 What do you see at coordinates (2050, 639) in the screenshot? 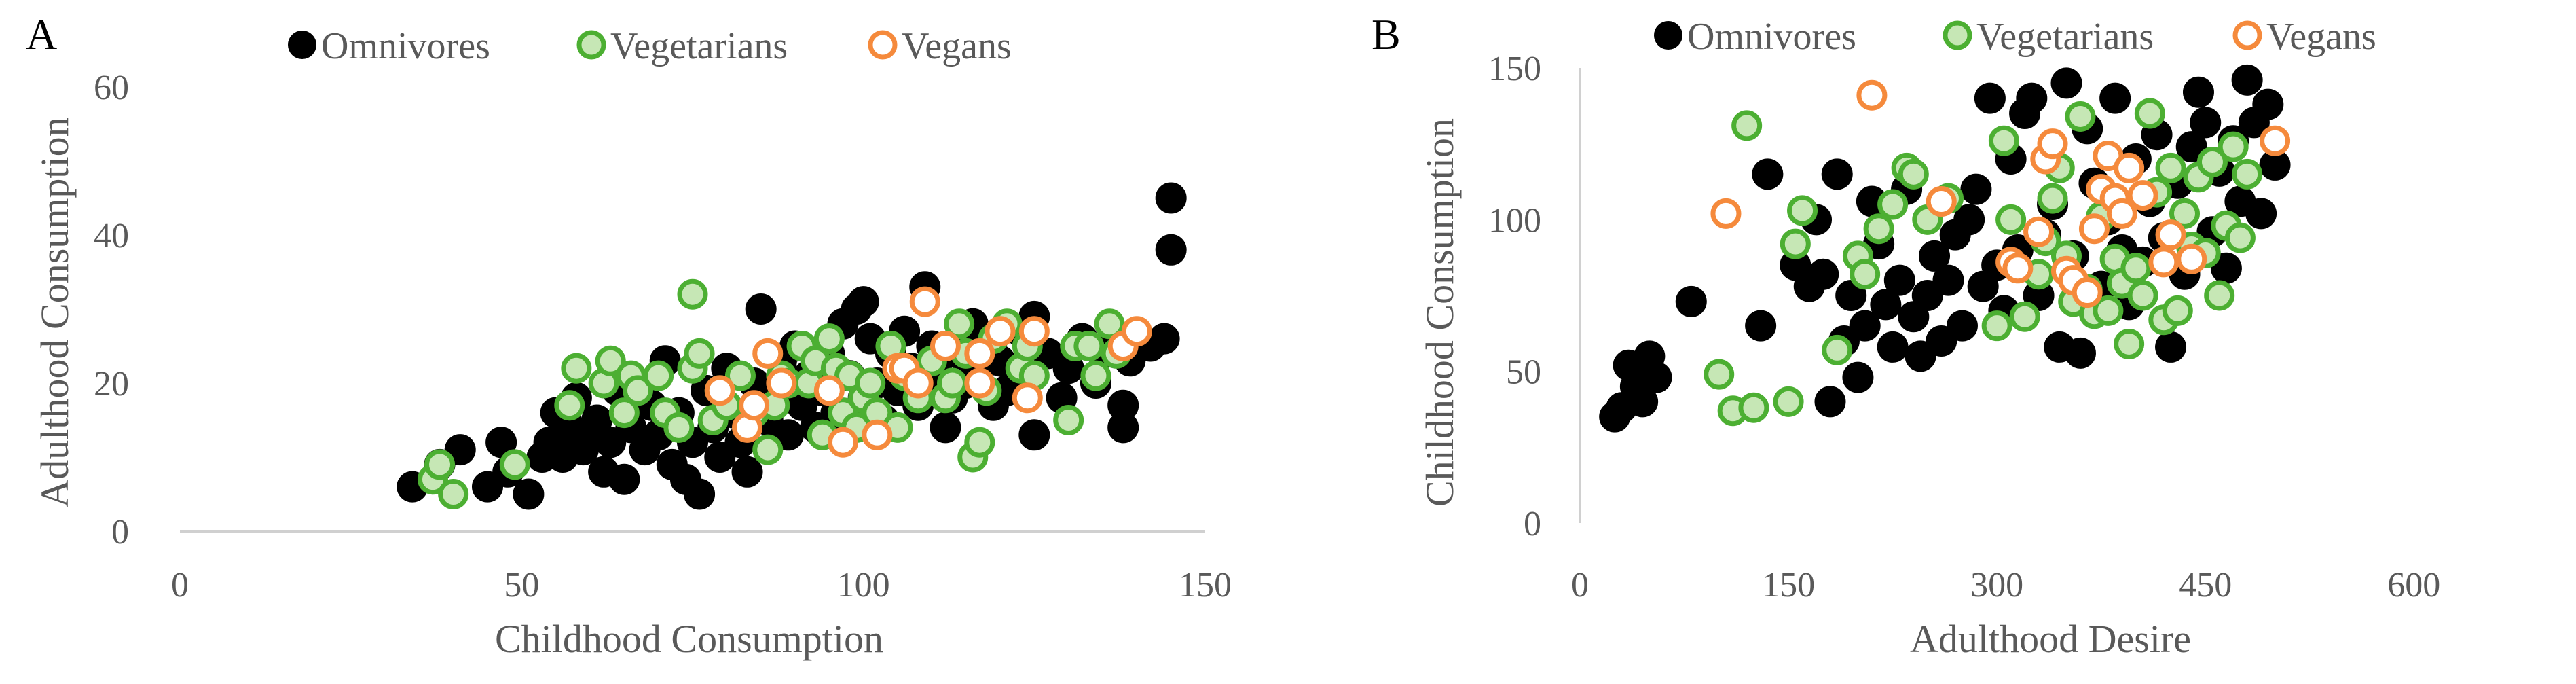
I see `panel-b-x-axis-title: Adulthood Desire` at bounding box center [2050, 639].